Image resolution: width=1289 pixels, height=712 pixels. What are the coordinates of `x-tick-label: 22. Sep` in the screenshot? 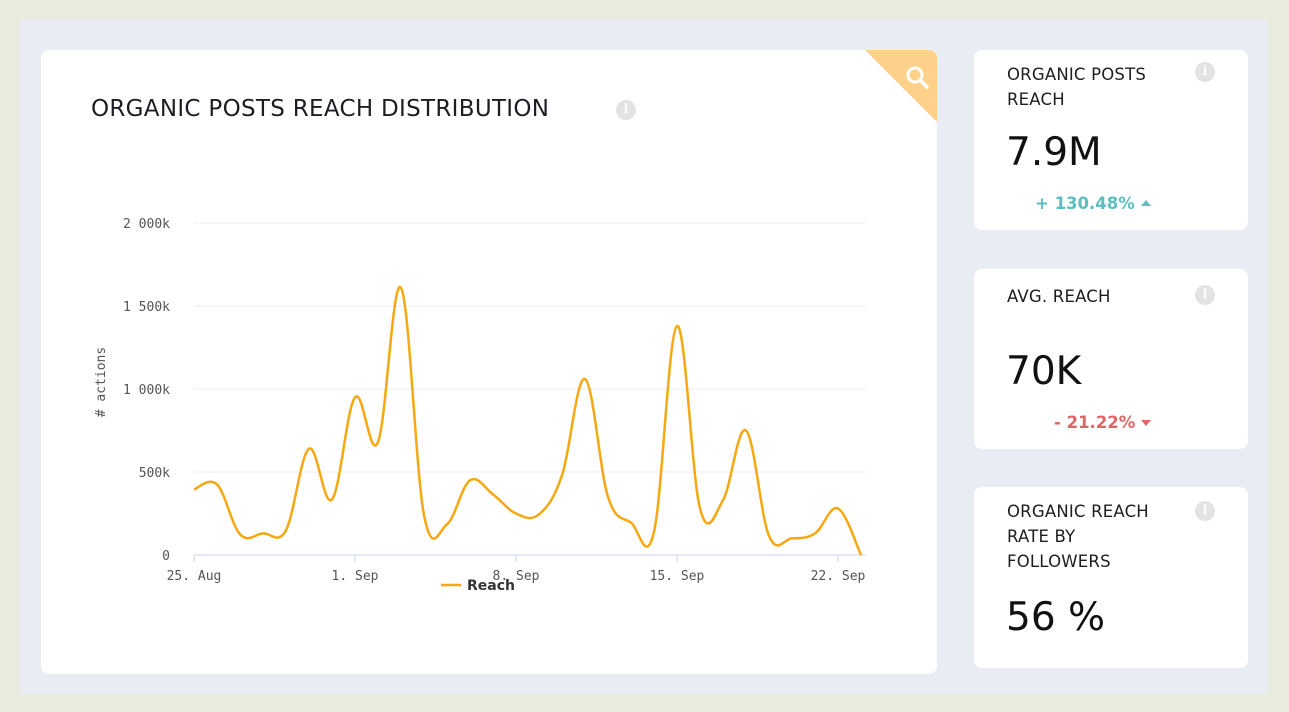 It's located at (838, 576).